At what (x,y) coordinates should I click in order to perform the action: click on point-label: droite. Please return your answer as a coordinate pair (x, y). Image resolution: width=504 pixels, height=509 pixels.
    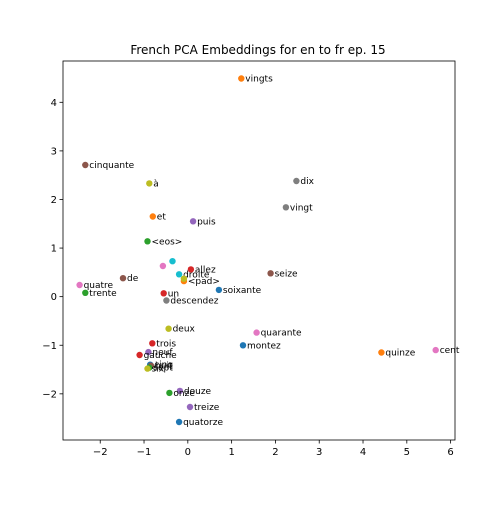
    Looking at the image, I should click on (196, 275).